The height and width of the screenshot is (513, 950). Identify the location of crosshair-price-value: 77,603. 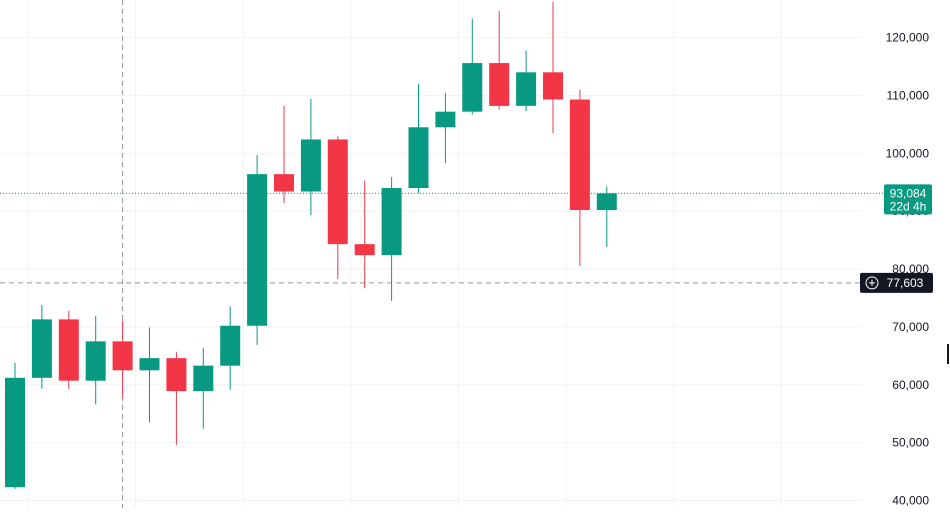
(905, 283).